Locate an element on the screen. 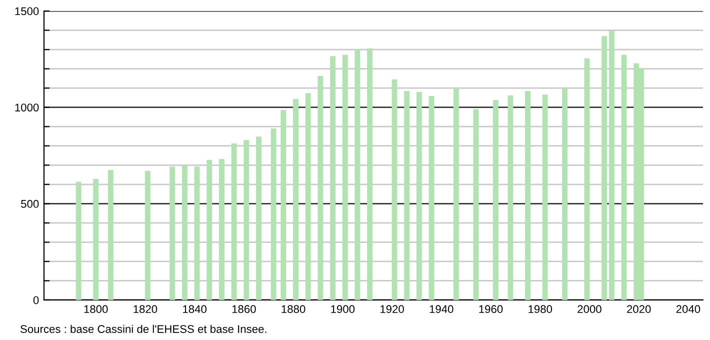 This screenshot has width=710, height=340. y-tick-label: 1500 is located at coordinates (27, 11).